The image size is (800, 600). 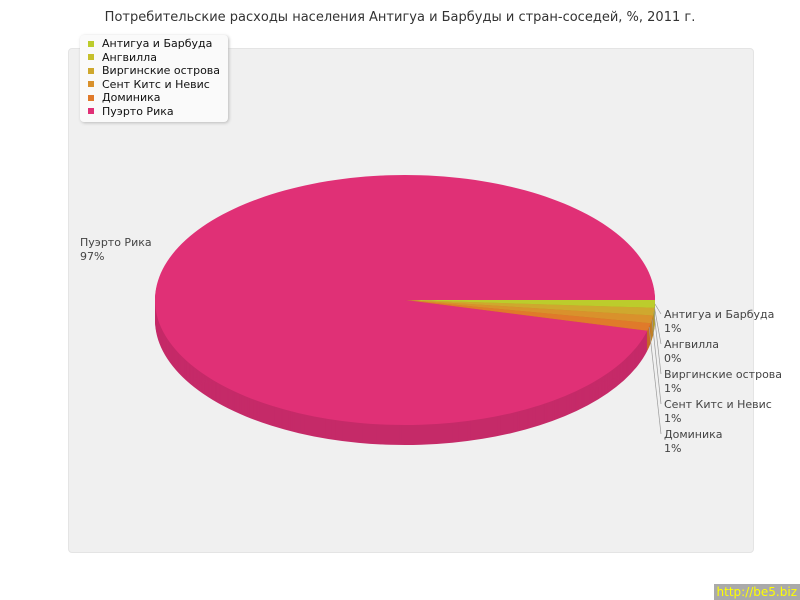 I want to click on slice-value-label: 0%, so click(x=672, y=358).